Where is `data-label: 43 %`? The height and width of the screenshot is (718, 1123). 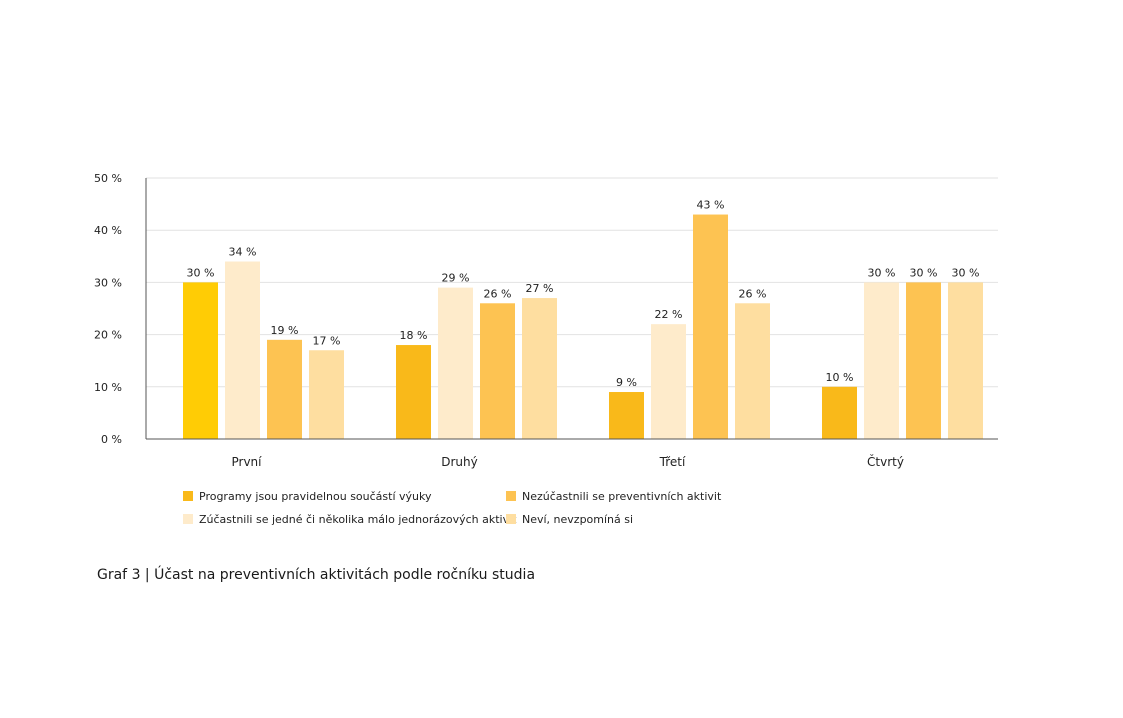
data-label: 43 % is located at coordinates (711, 205).